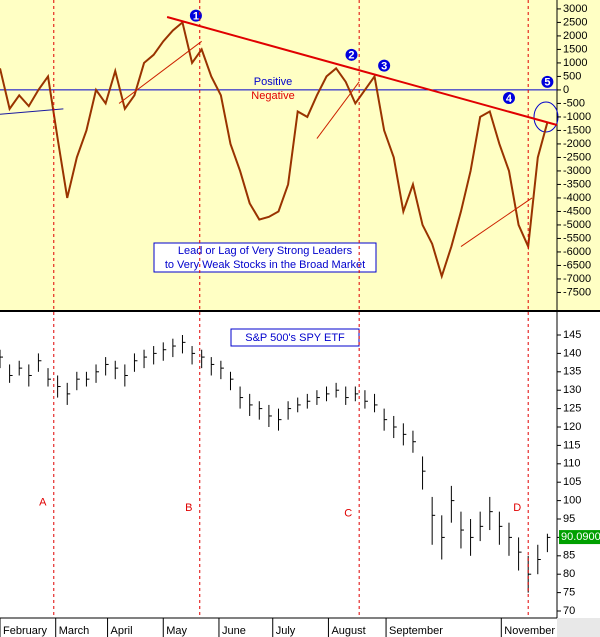  What do you see at coordinates (43, 502) in the screenshot?
I see `event-label: A` at bounding box center [43, 502].